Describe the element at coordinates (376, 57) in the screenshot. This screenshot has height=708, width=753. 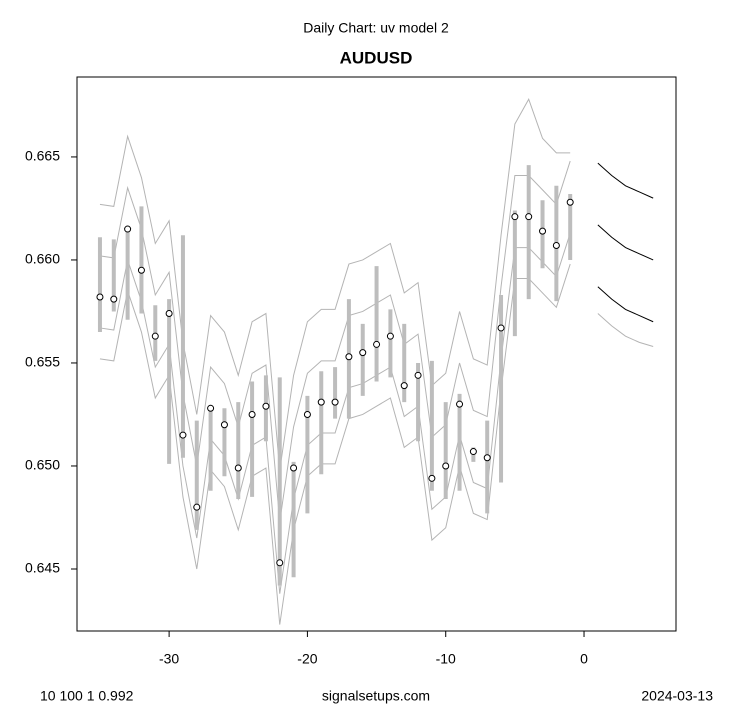
I see `chart-subtitle: AUDUSD` at that location.